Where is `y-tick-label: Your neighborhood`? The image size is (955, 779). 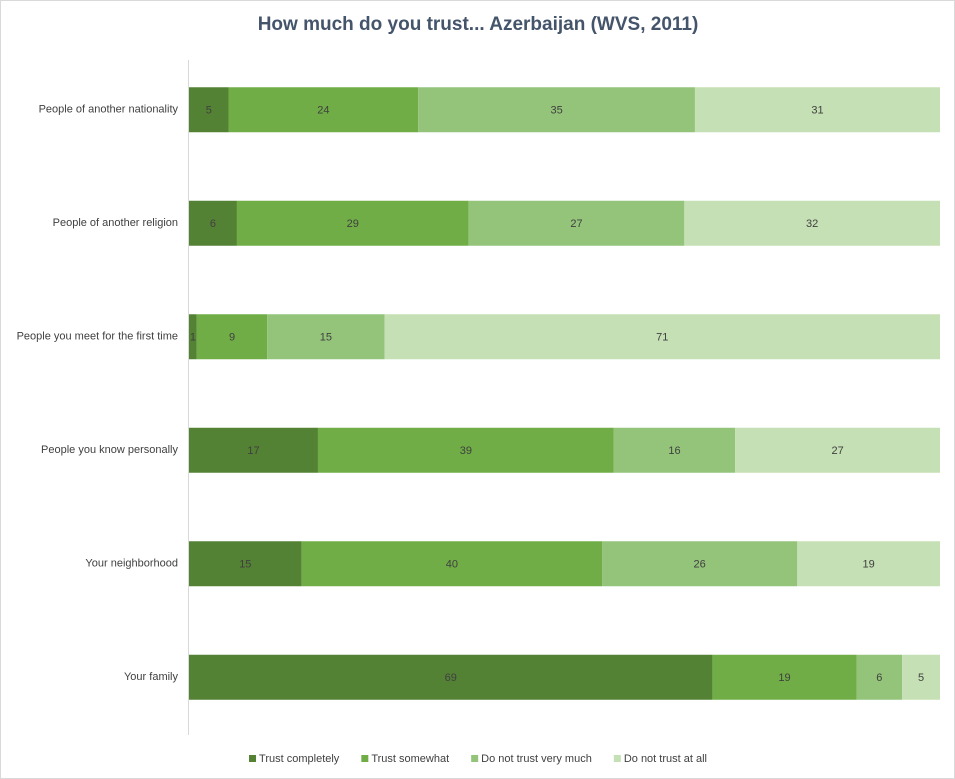
y-tick-label: Your neighborhood is located at coordinates (131, 564).